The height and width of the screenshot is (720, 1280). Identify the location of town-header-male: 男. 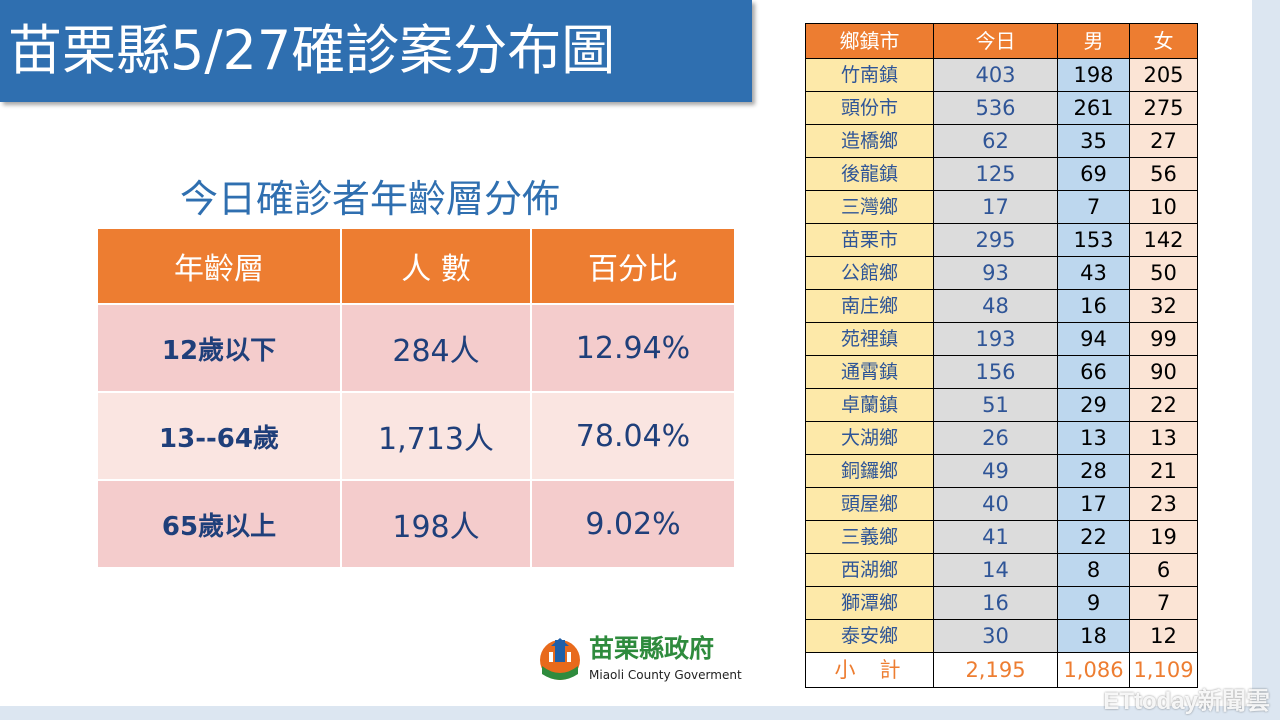
(1093, 41).